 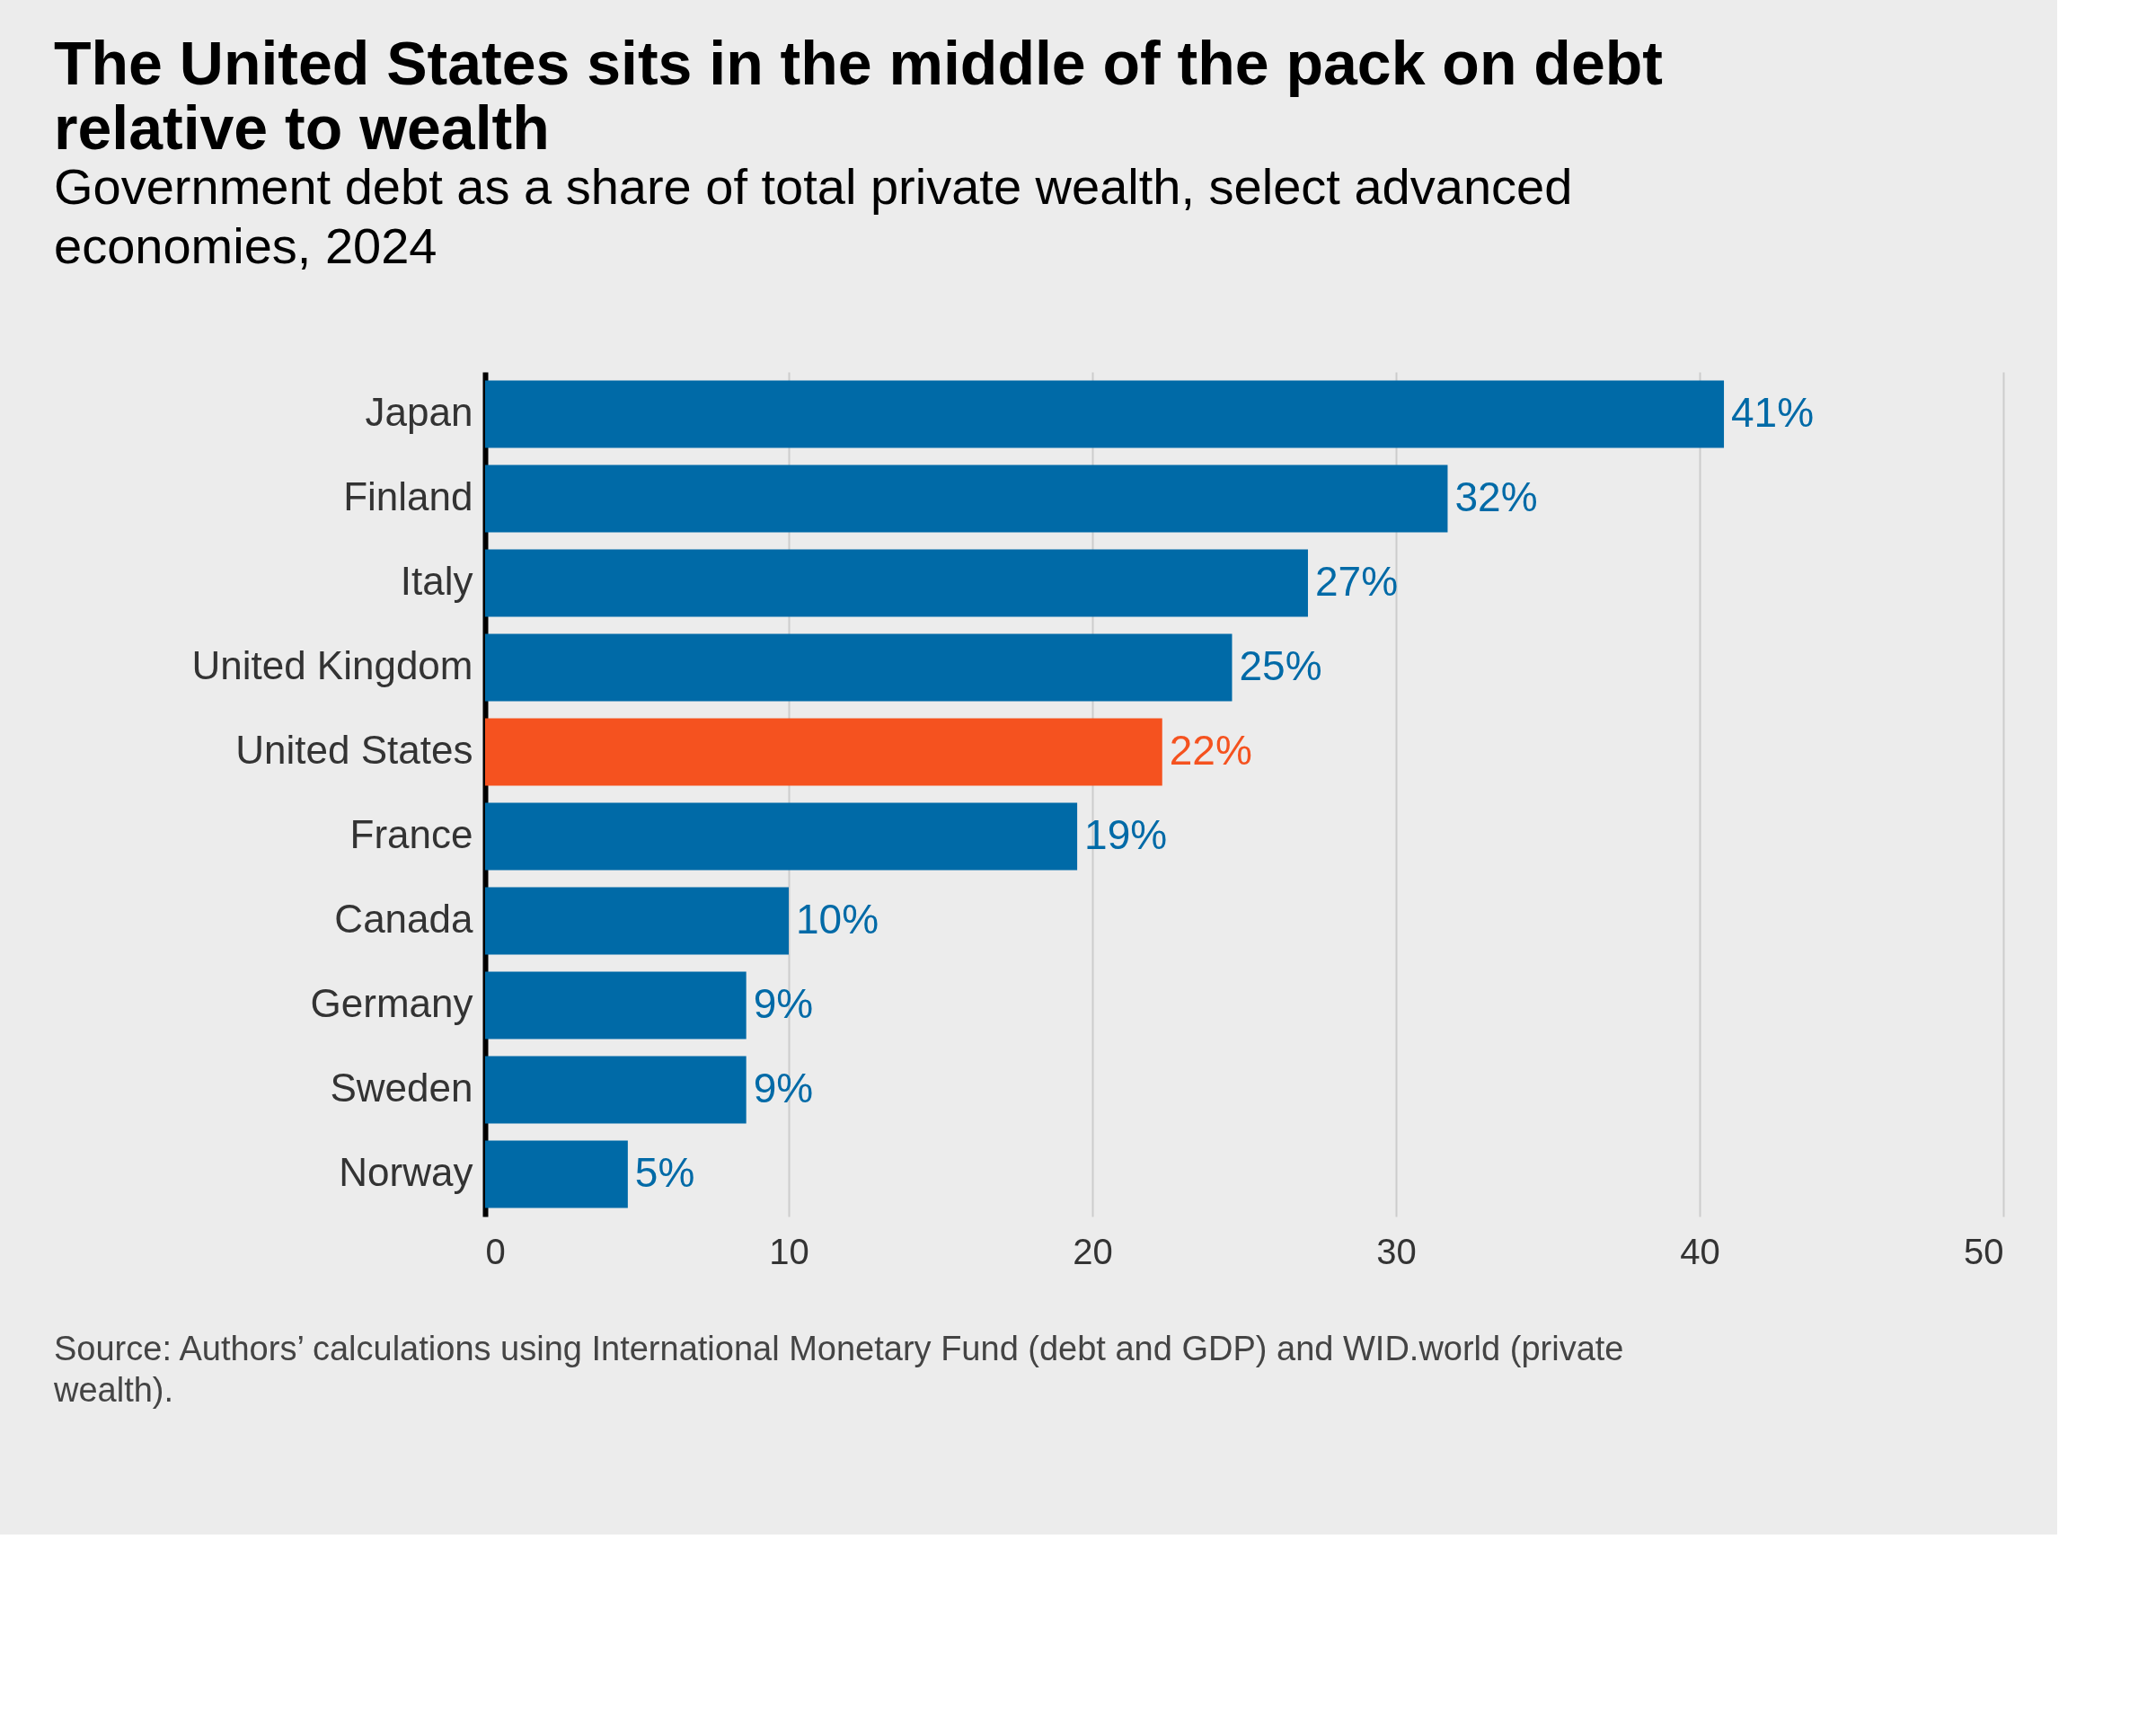 What do you see at coordinates (408, 496) in the screenshot?
I see `y-tick-label: Finland` at bounding box center [408, 496].